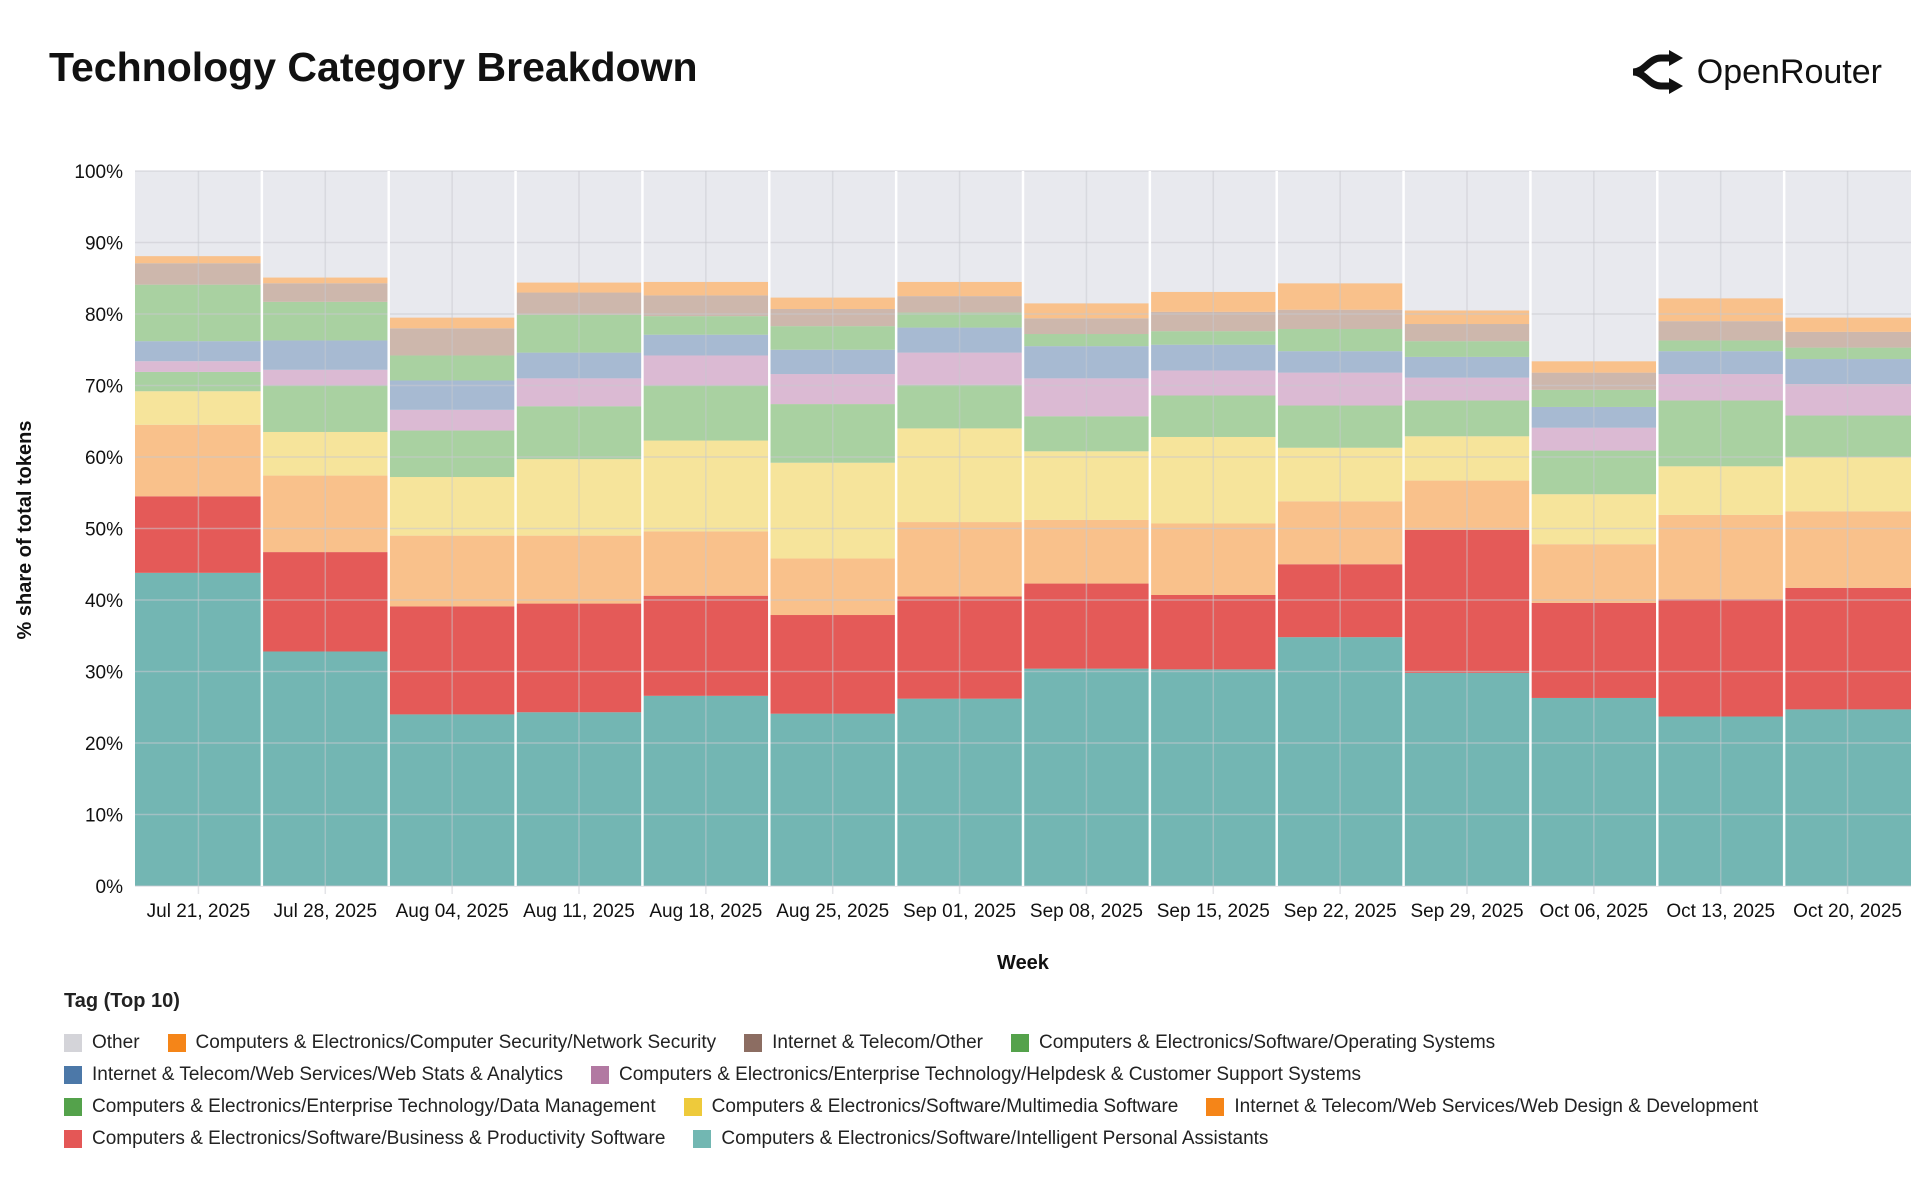 The image size is (1930, 1178). I want to click on legend-title: Tag (Top 10), so click(122, 1001).